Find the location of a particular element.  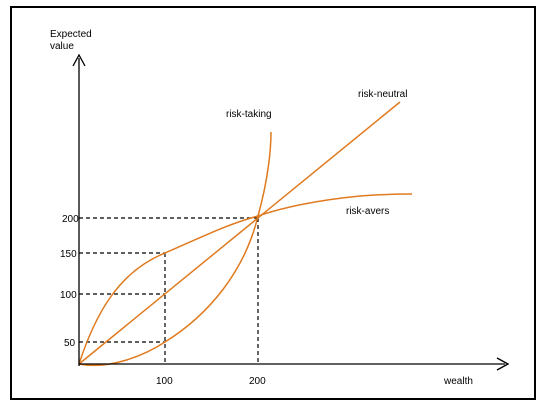

y-axis-label-line1: Expected is located at coordinates (71, 34).